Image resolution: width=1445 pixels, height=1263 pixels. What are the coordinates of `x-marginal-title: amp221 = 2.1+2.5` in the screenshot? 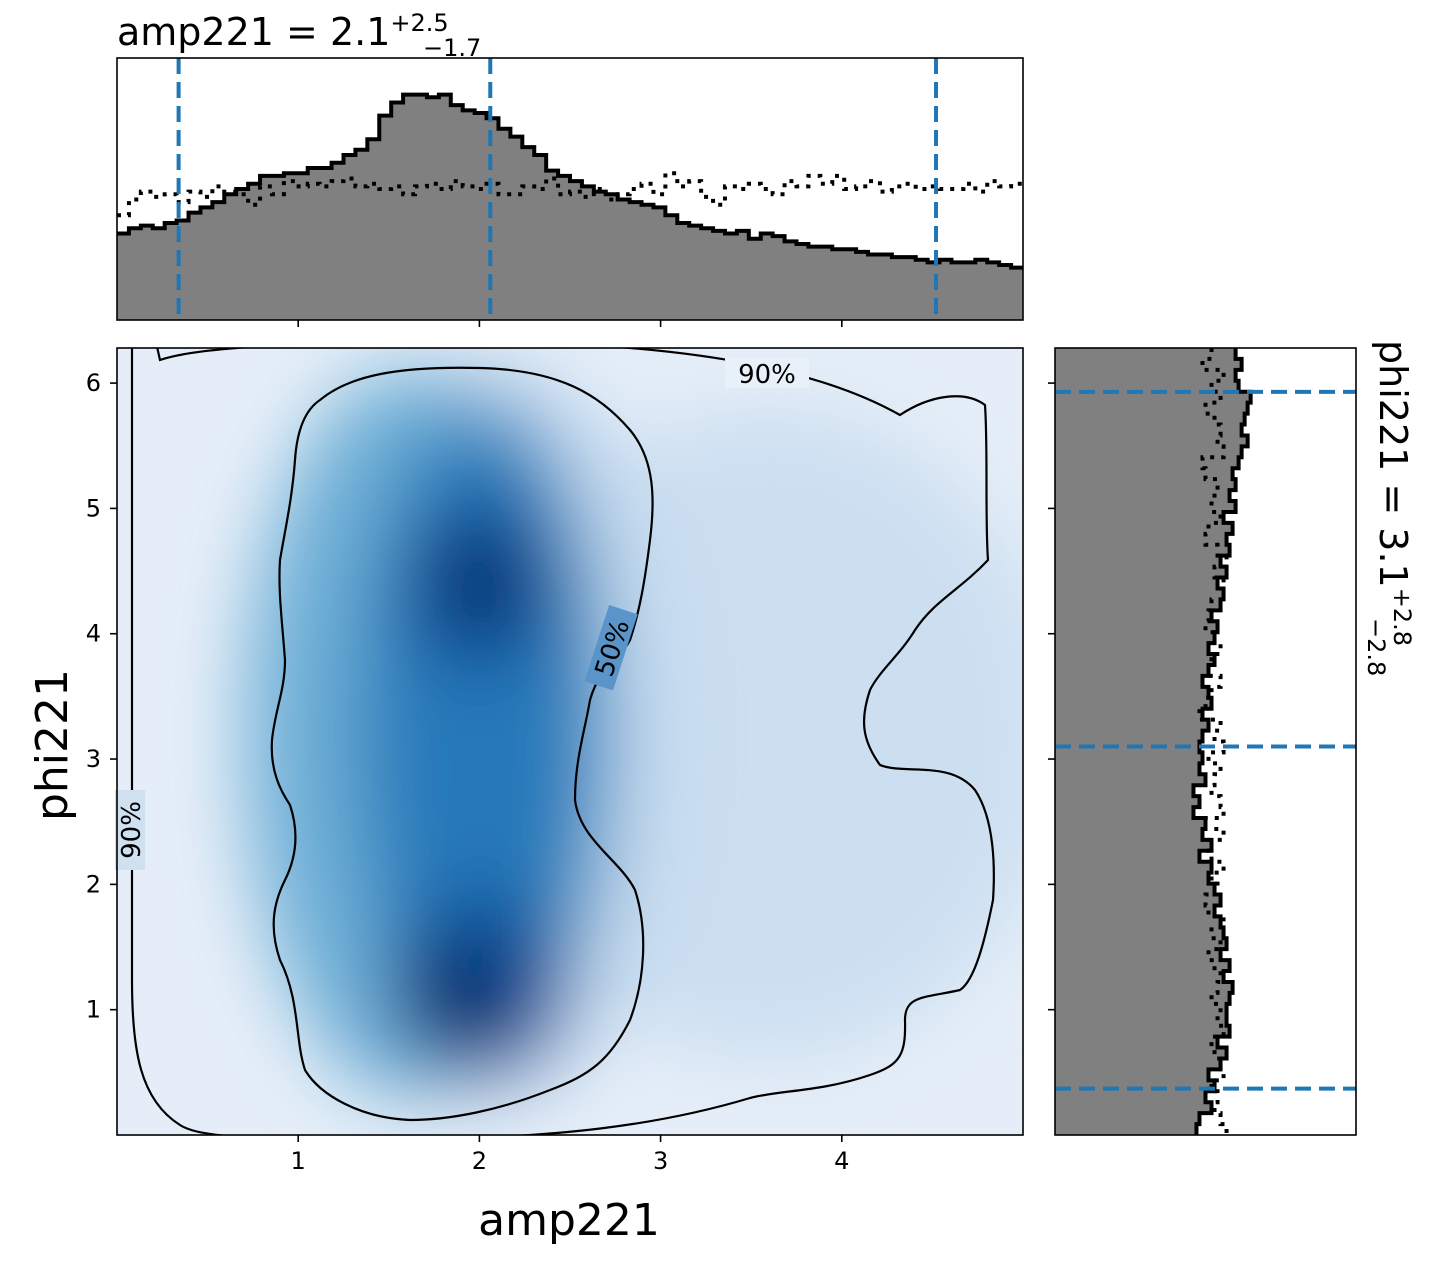 It's located at (283, 31).